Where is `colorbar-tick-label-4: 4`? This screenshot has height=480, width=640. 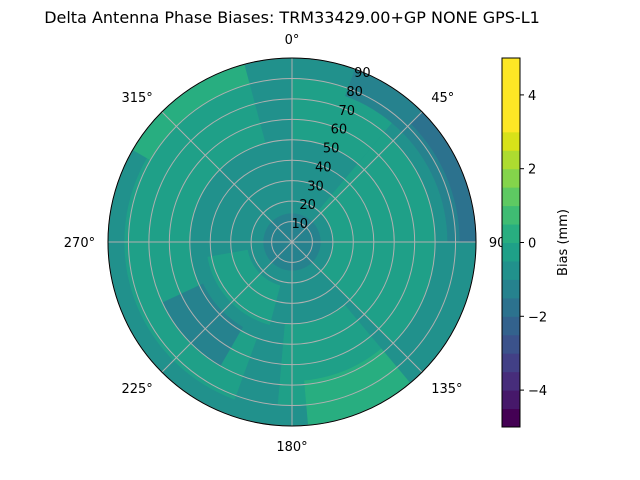
colorbar-tick-label-4: 4 is located at coordinates (532, 96).